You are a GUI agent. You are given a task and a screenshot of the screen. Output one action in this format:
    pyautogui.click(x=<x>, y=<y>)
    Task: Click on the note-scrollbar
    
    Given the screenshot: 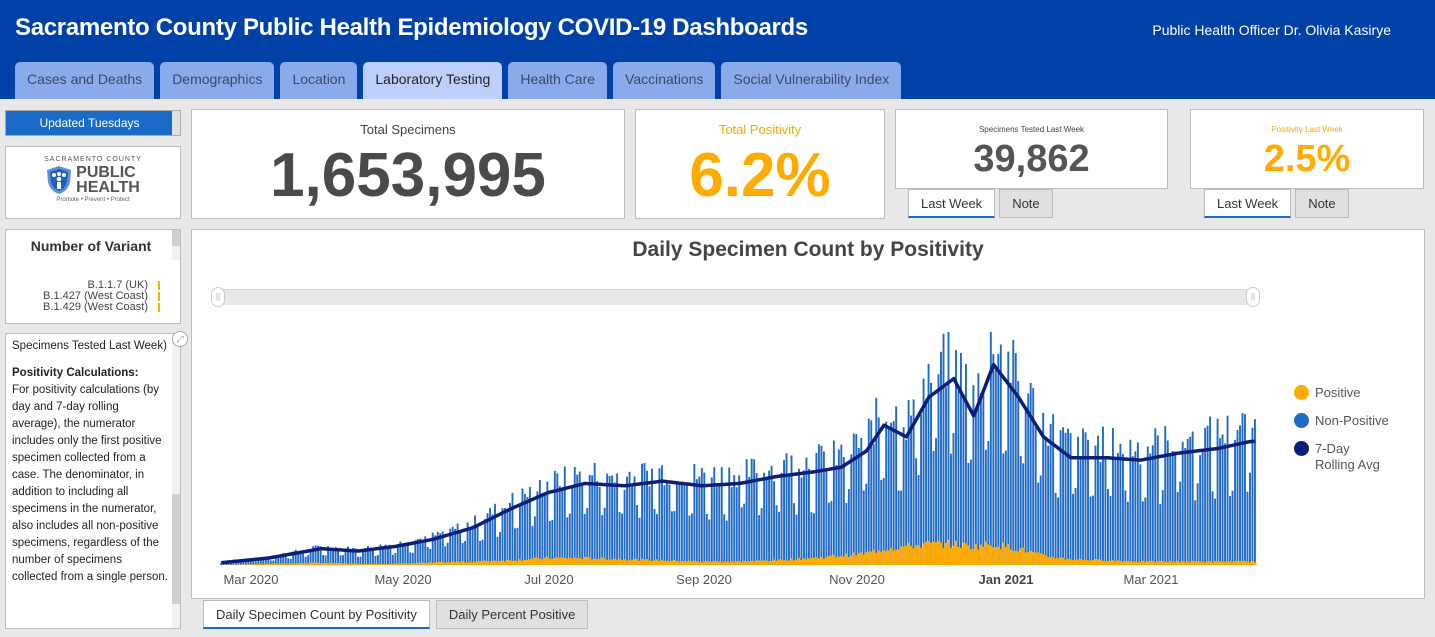 What is the action you would take?
    pyautogui.click(x=176, y=481)
    